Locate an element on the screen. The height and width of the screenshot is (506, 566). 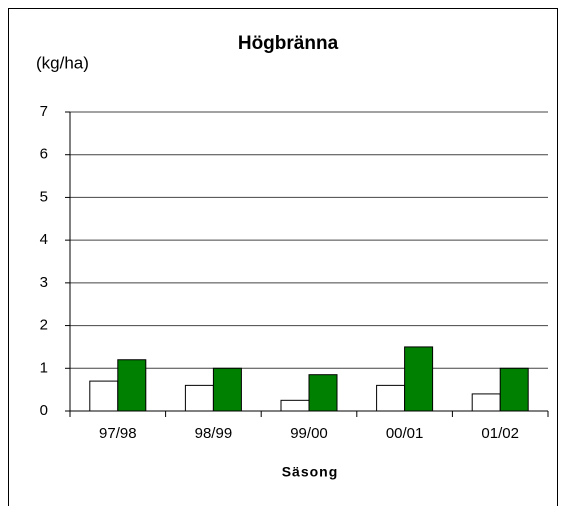
y-tick-label: 2 is located at coordinates (44, 325).